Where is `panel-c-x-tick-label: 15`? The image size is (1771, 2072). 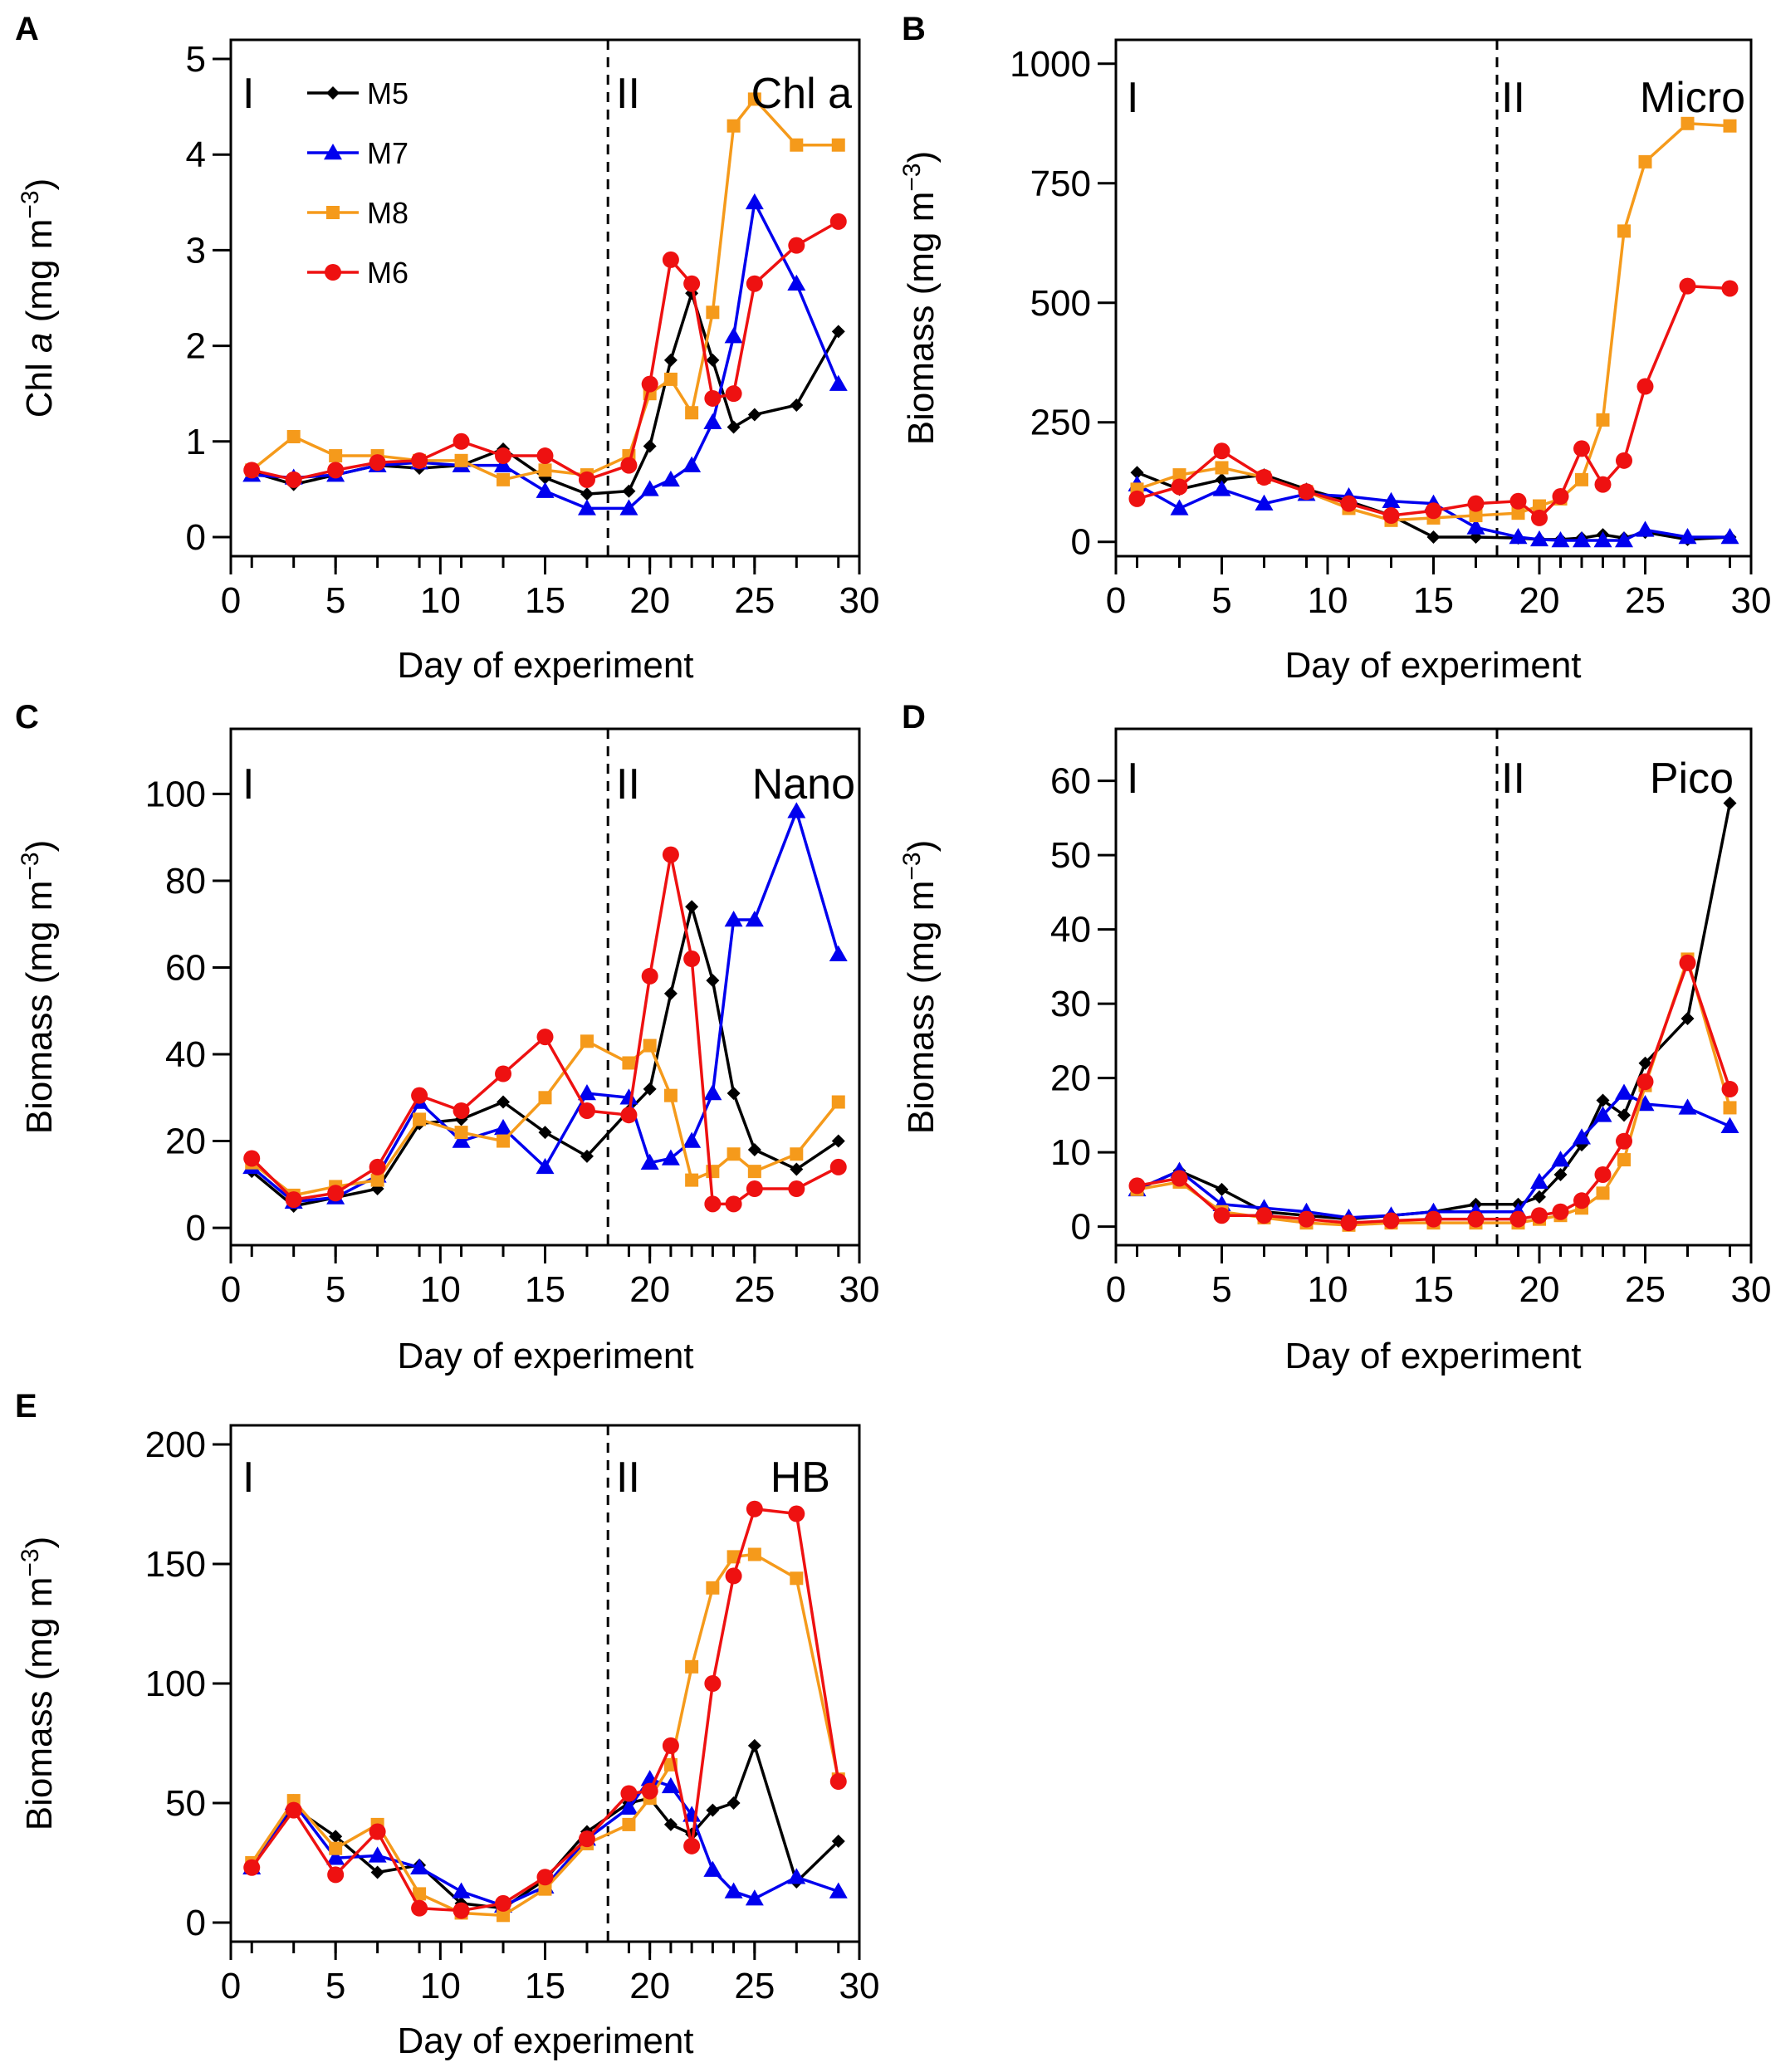 panel-c-x-tick-label: 15 is located at coordinates (545, 1289).